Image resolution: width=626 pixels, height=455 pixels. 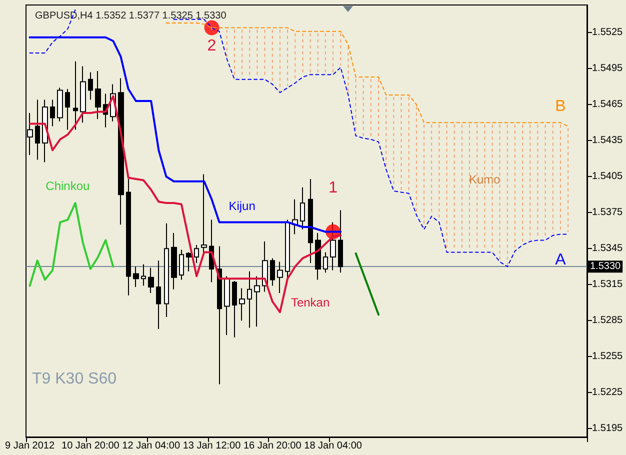 I want to click on annotation: 1, so click(x=333, y=187).